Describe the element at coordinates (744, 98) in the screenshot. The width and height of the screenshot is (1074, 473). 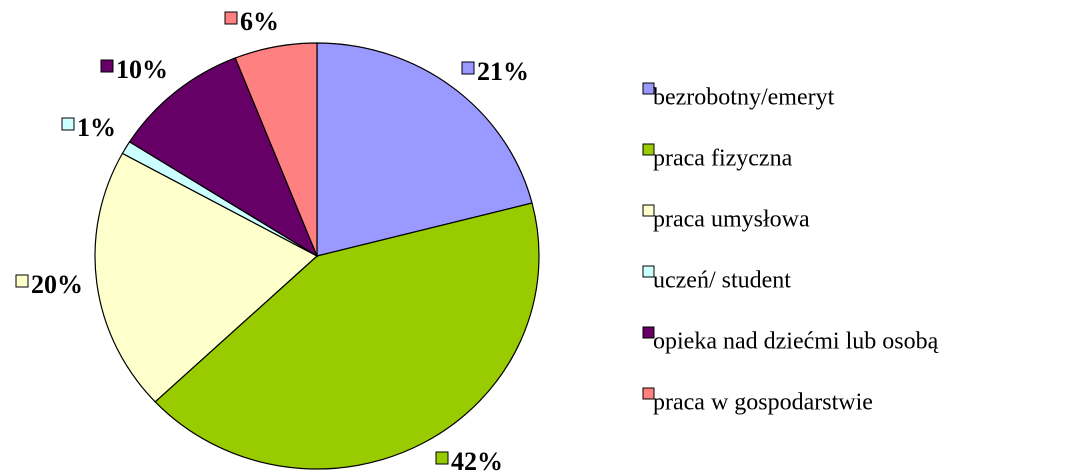
I see `legend-label: bezrobotny/emeryt` at that location.